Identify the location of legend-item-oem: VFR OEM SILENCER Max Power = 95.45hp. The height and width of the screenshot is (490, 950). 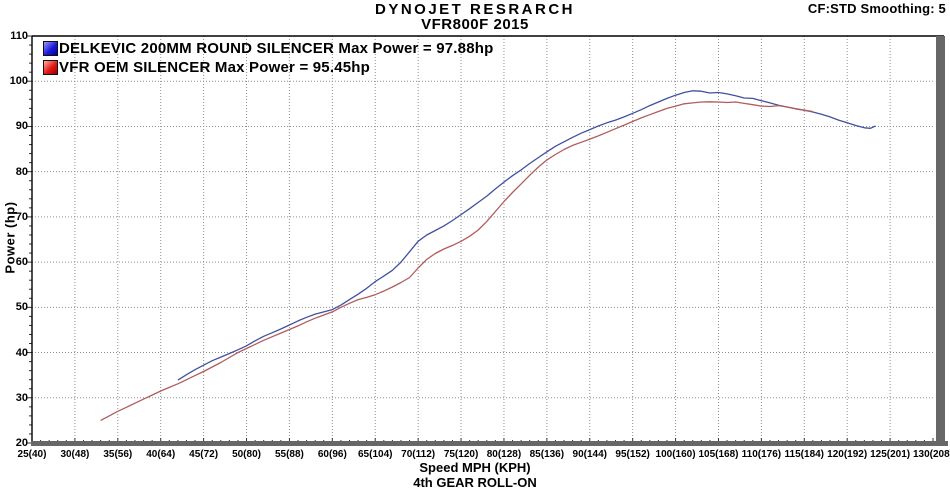
(268, 67).